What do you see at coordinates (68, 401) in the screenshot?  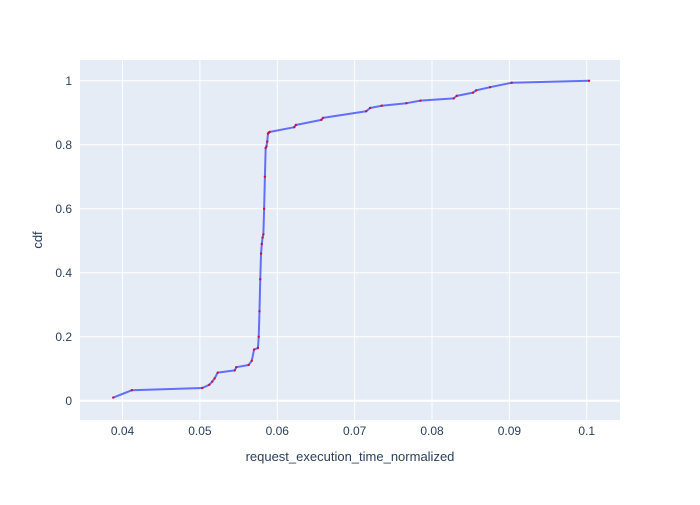 I see `y-tick-label: 0` at bounding box center [68, 401].